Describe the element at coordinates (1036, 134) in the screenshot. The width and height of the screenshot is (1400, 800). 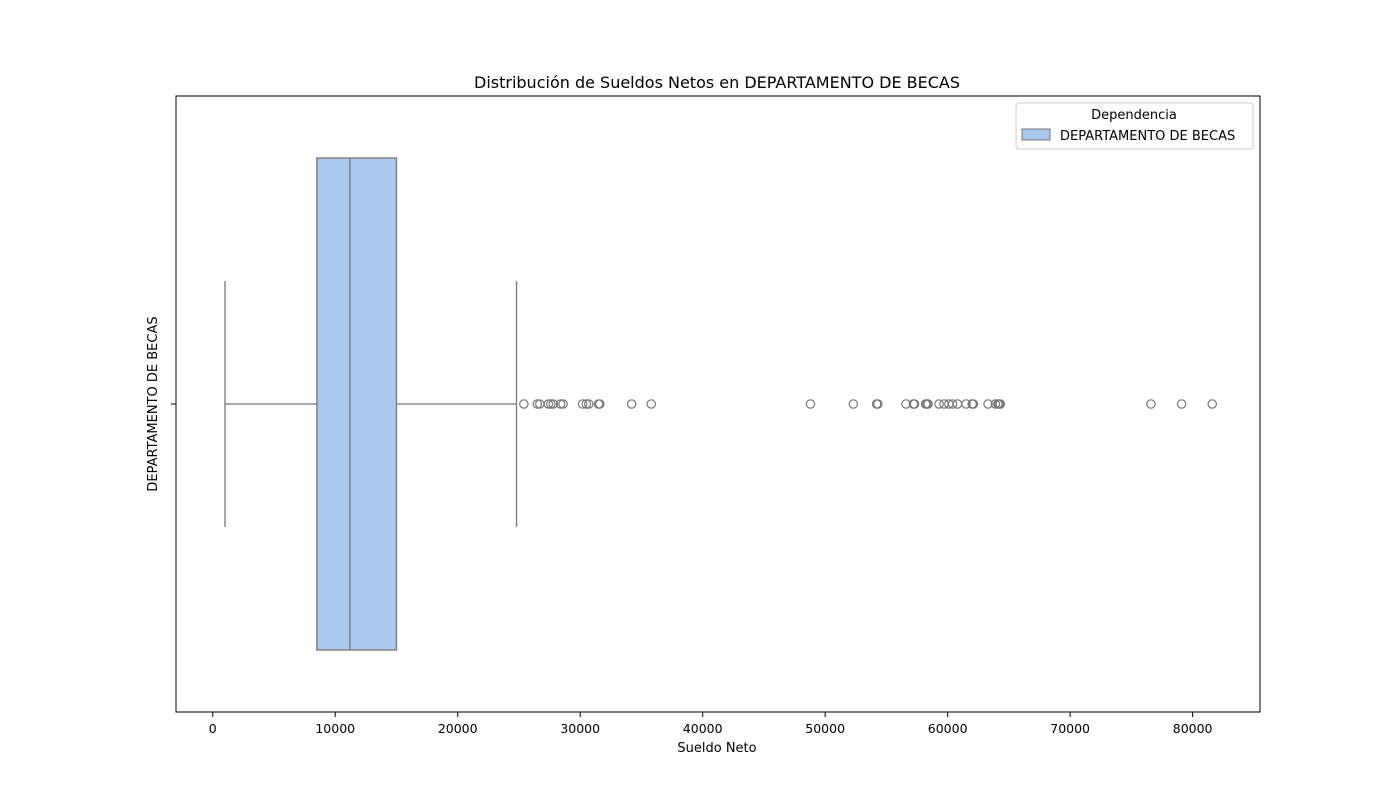
I see `legend-swatch` at that location.